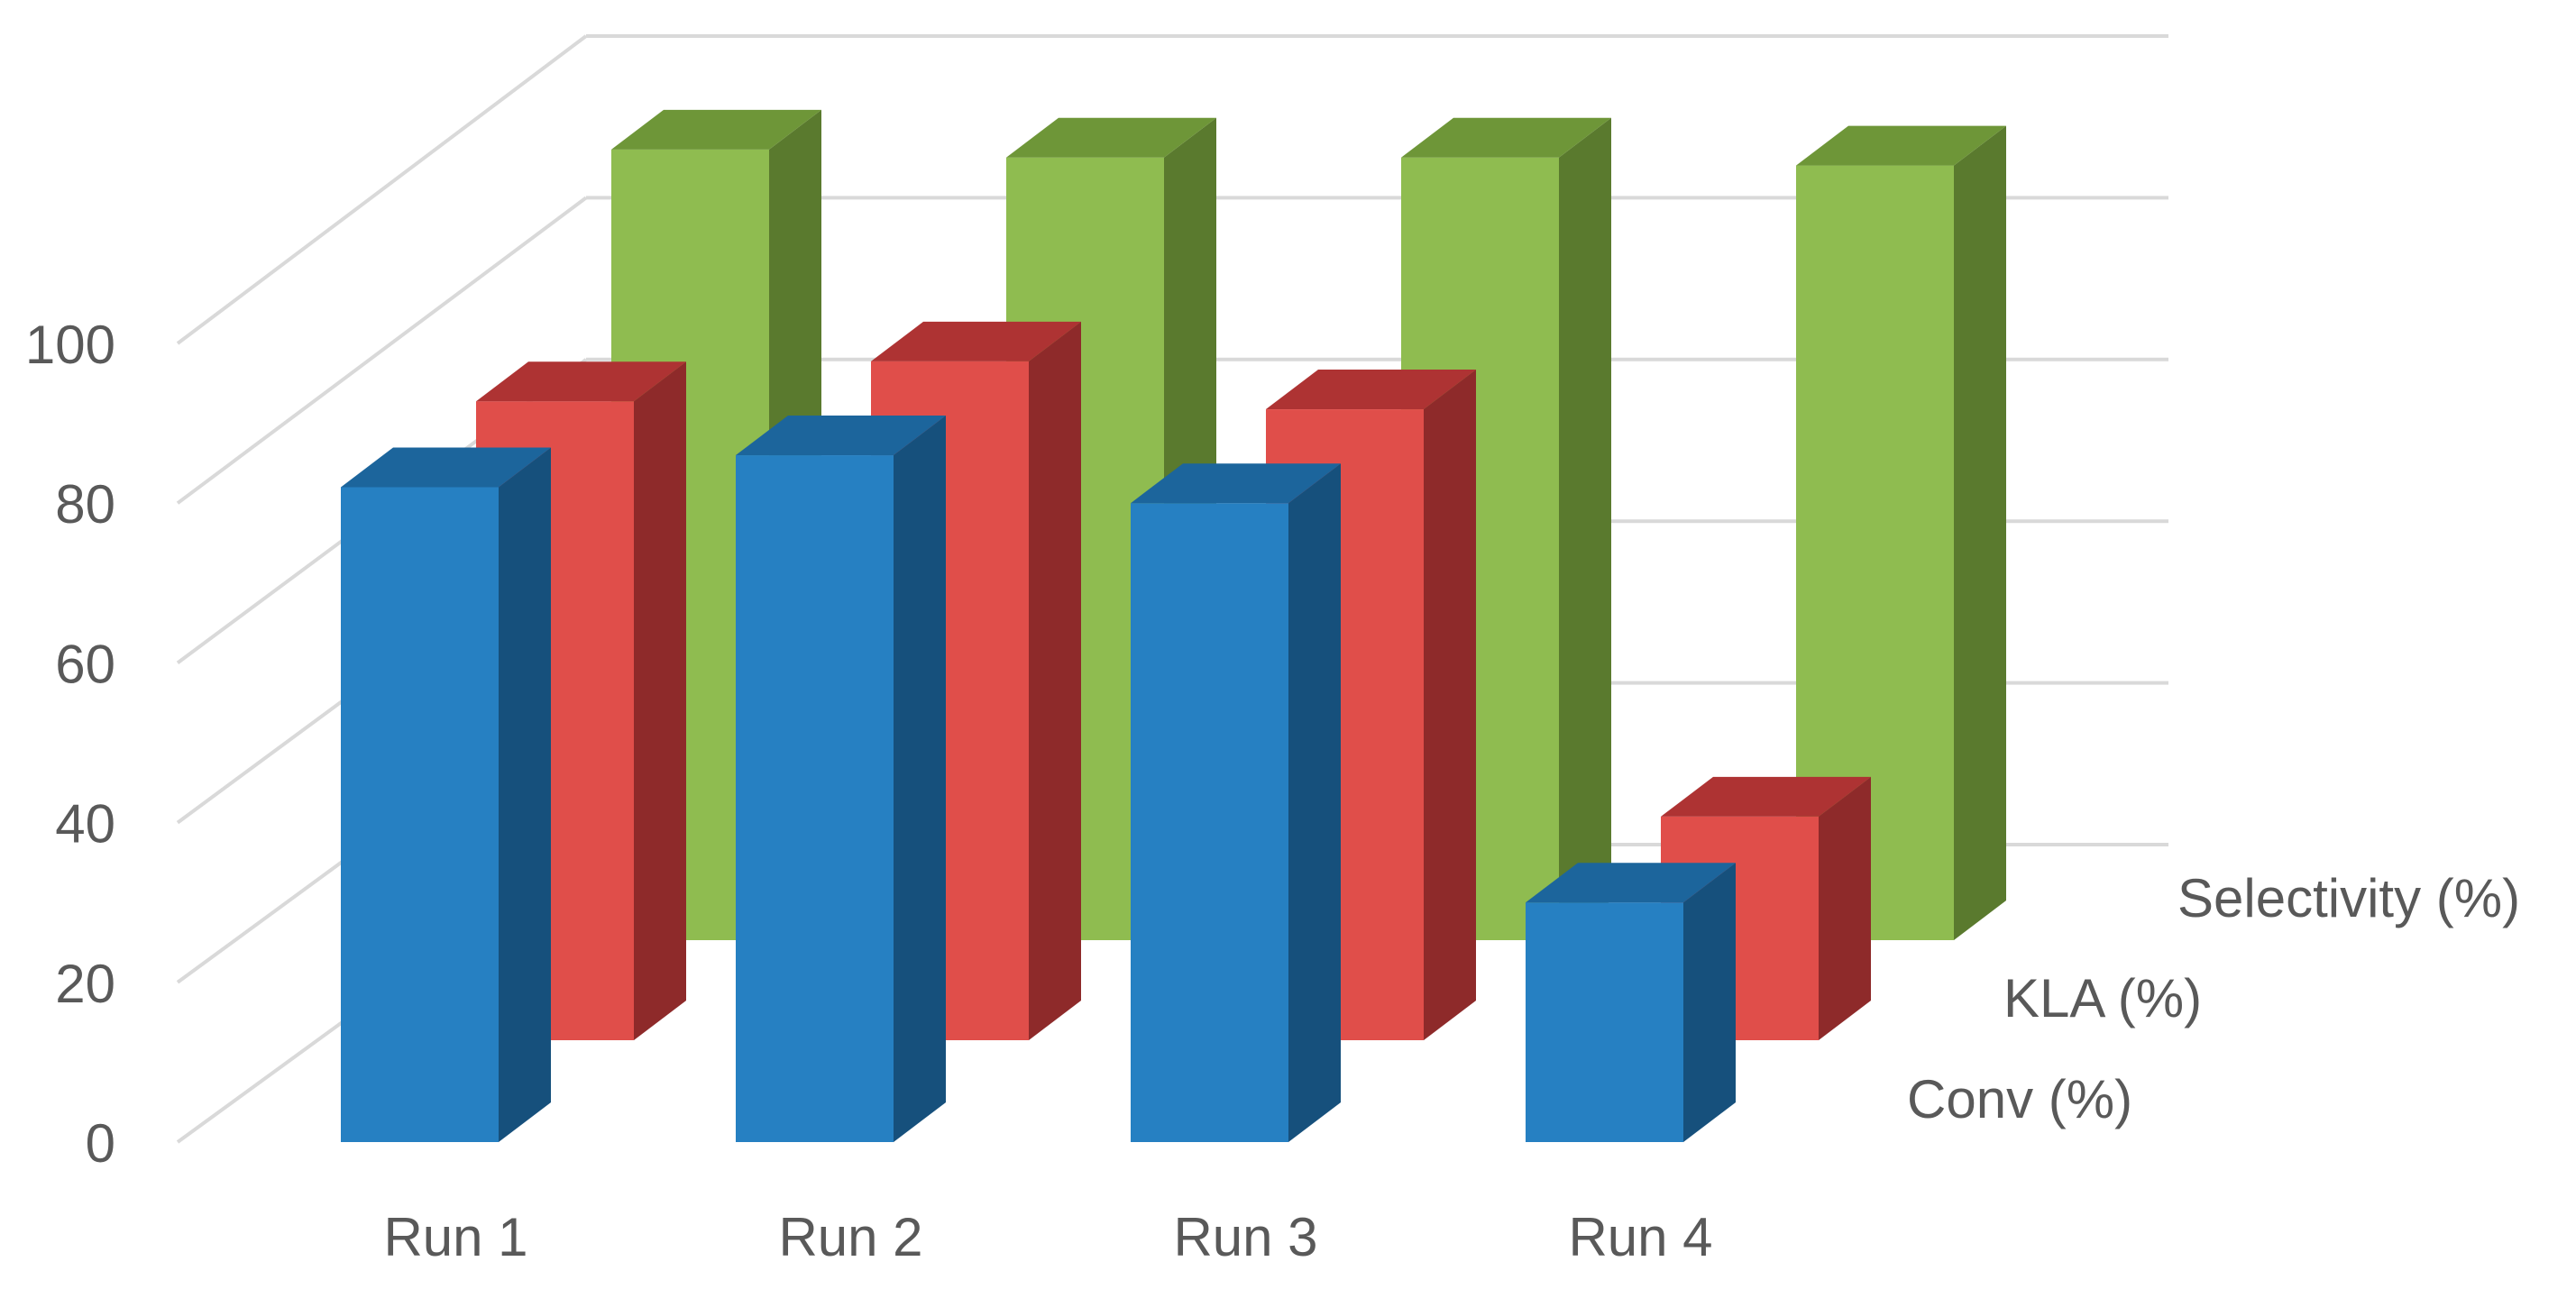 This screenshot has height=1289, width=2576. I want to click on x-tick-label: Run 2, so click(850, 1237).